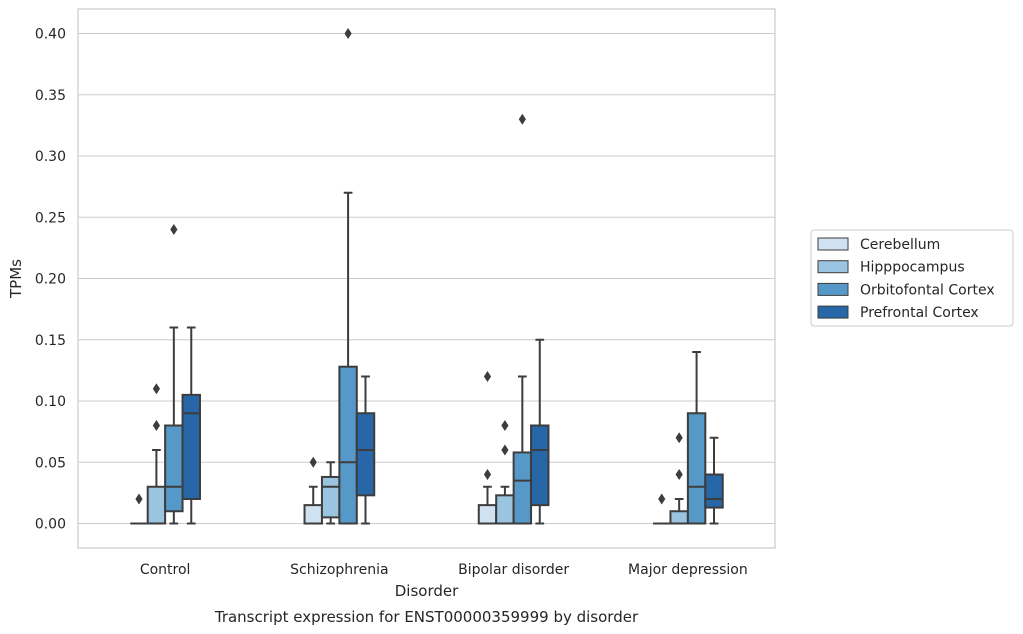 This screenshot has height=634, width=1023. Describe the element at coordinates (165, 570) in the screenshot. I see `x-tick-label: Control` at that location.